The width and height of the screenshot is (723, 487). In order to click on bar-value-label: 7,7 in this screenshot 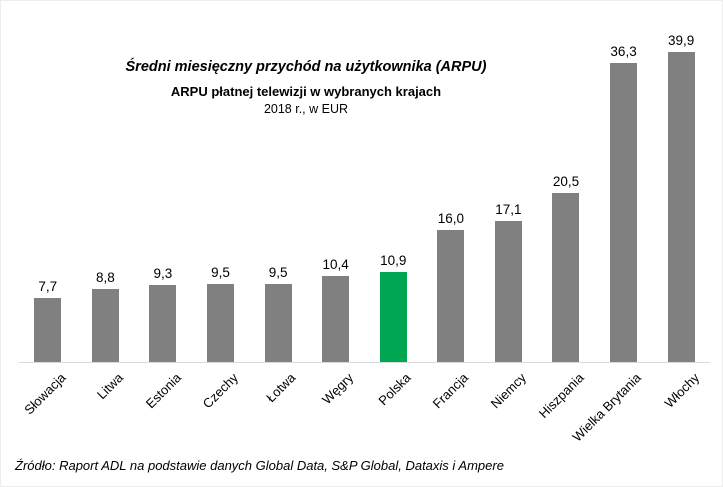, I will do `click(48, 286)`.